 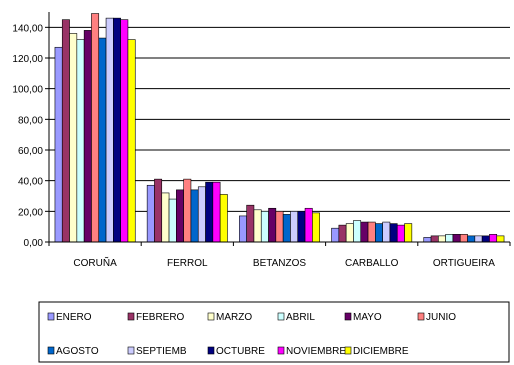 What do you see at coordinates (279, 263) in the screenshot?
I see `category-label: BETANZOS` at bounding box center [279, 263].